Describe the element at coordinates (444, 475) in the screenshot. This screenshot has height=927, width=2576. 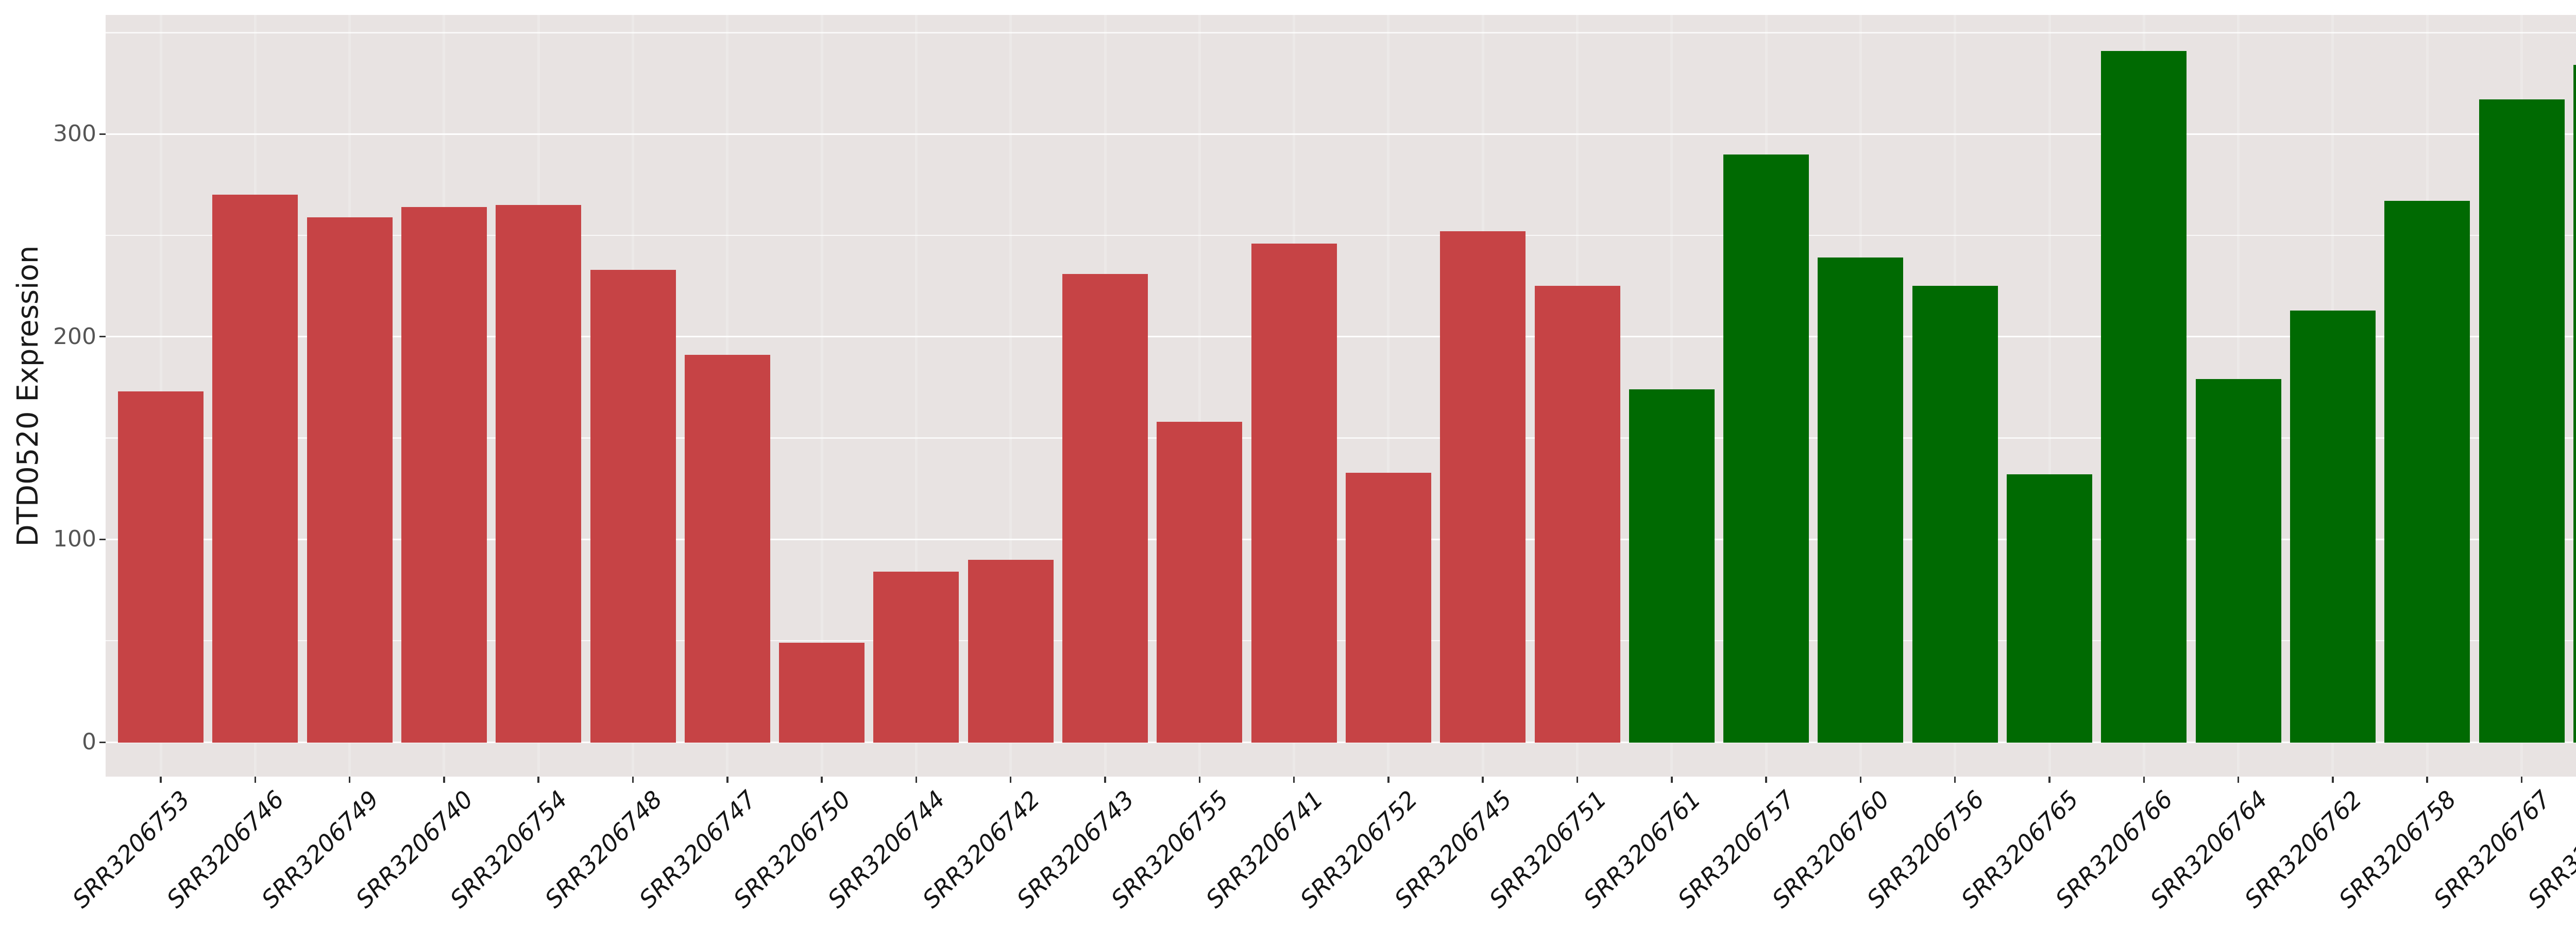
I see `bar-SRR3206740` at that location.